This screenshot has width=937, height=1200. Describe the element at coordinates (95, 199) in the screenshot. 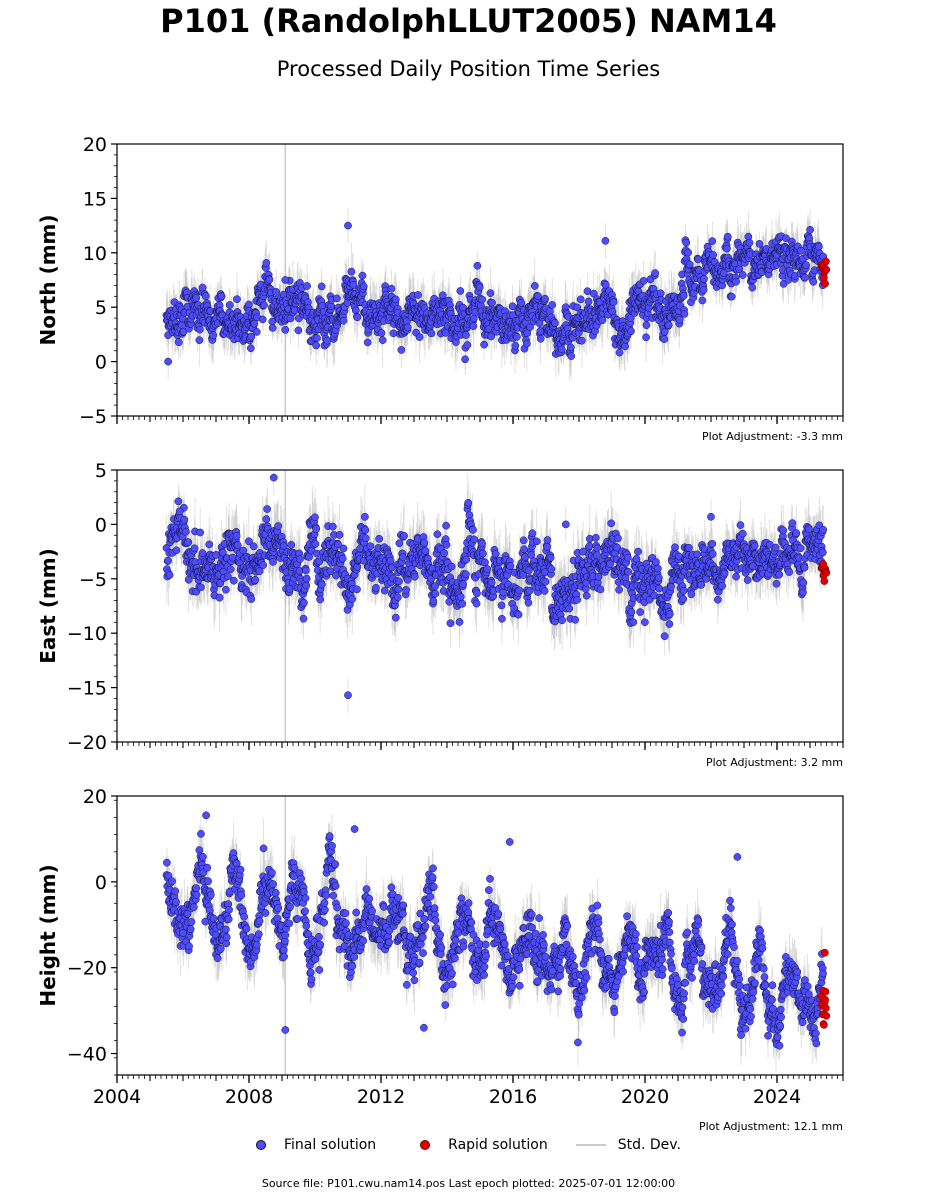

I see `y-tick-label: 15` at that location.